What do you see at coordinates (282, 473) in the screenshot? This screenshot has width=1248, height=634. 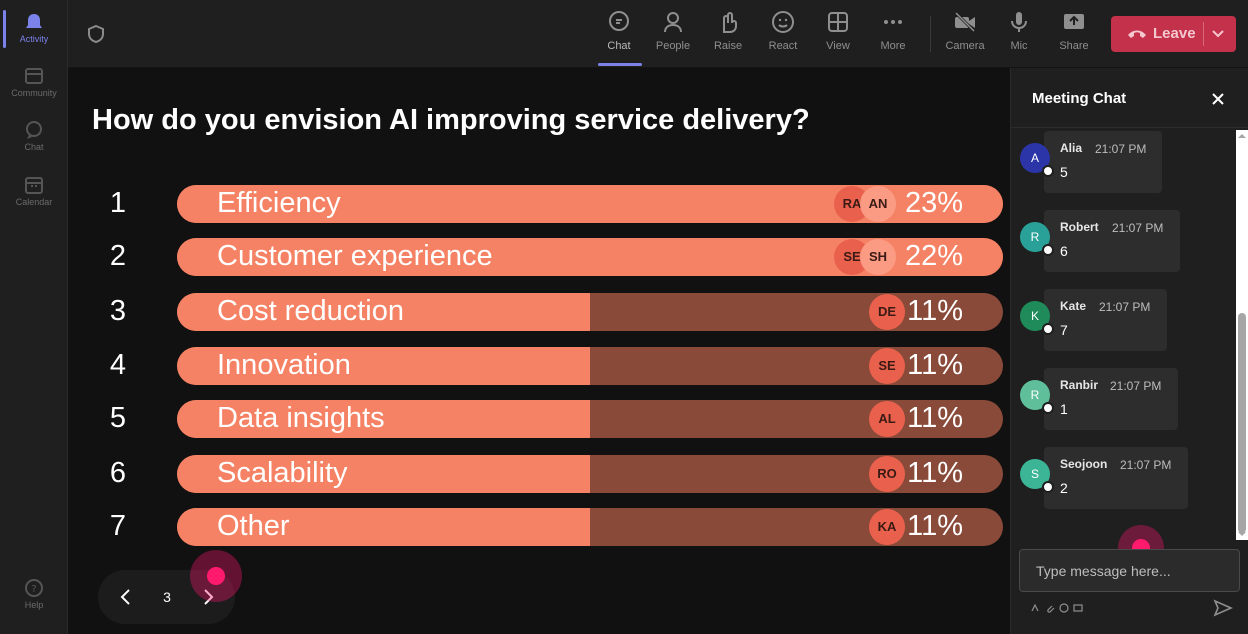 I see `option-label: Scalability` at bounding box center [282, 473].